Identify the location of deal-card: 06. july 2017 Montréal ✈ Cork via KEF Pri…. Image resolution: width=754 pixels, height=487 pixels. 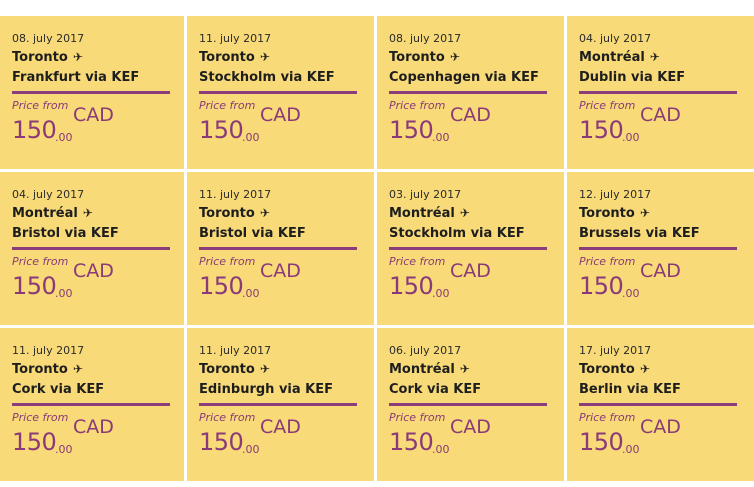
(470, 404).